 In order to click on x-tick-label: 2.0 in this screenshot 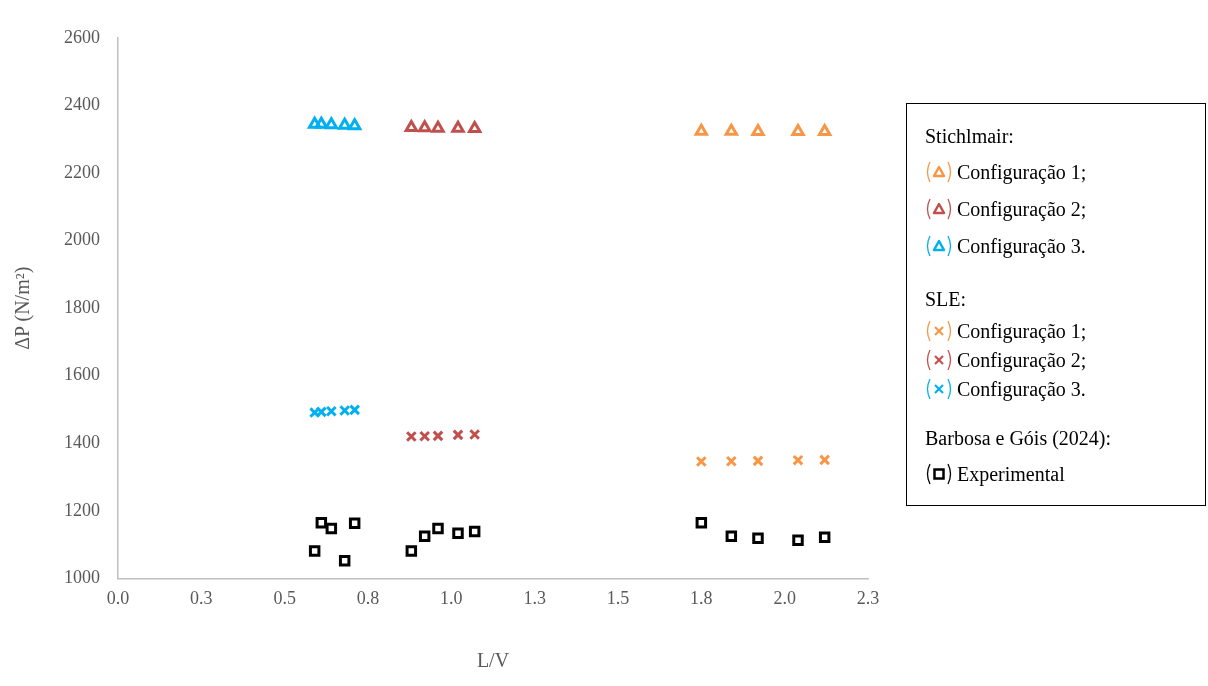, I will do `click(784, 597)`.